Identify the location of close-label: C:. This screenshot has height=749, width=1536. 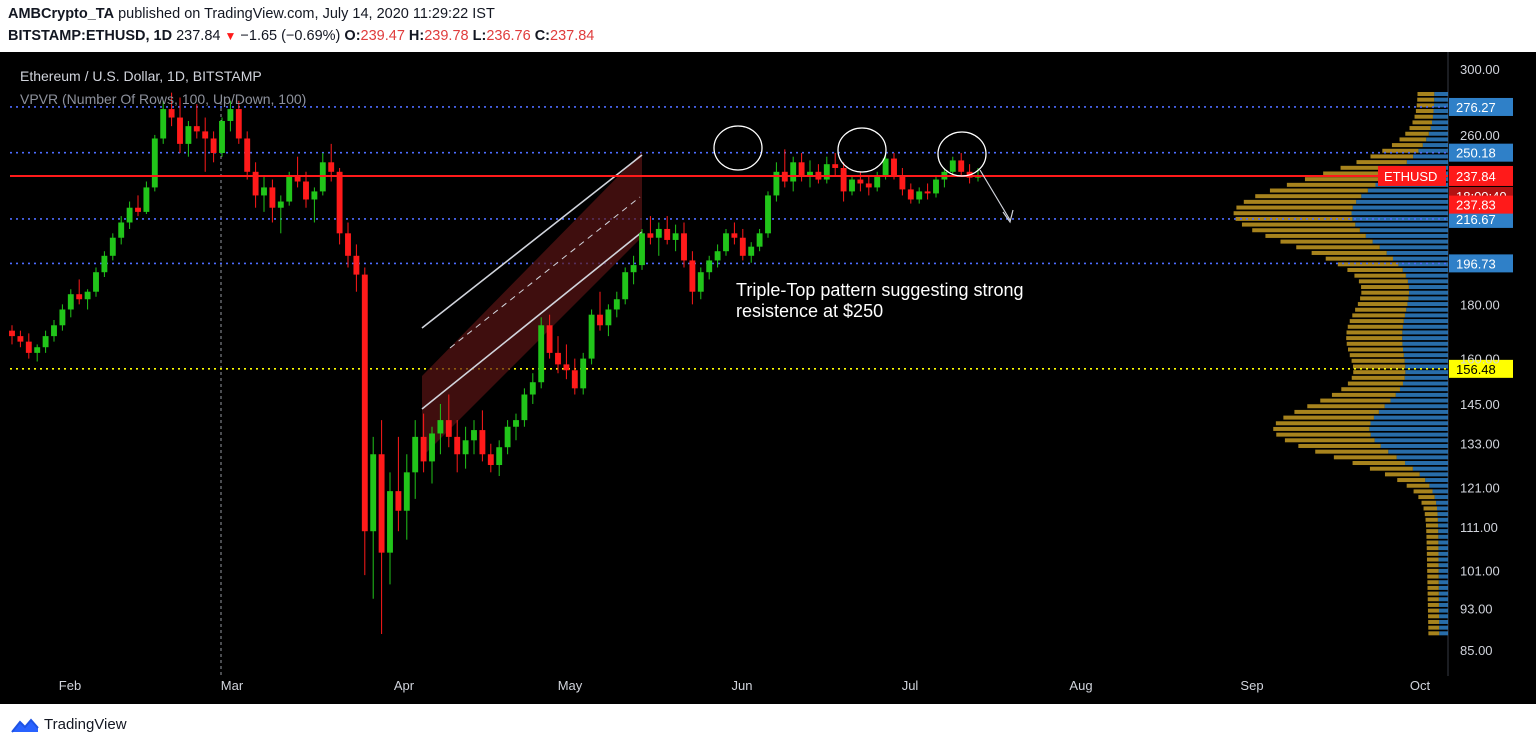
(542, 36).